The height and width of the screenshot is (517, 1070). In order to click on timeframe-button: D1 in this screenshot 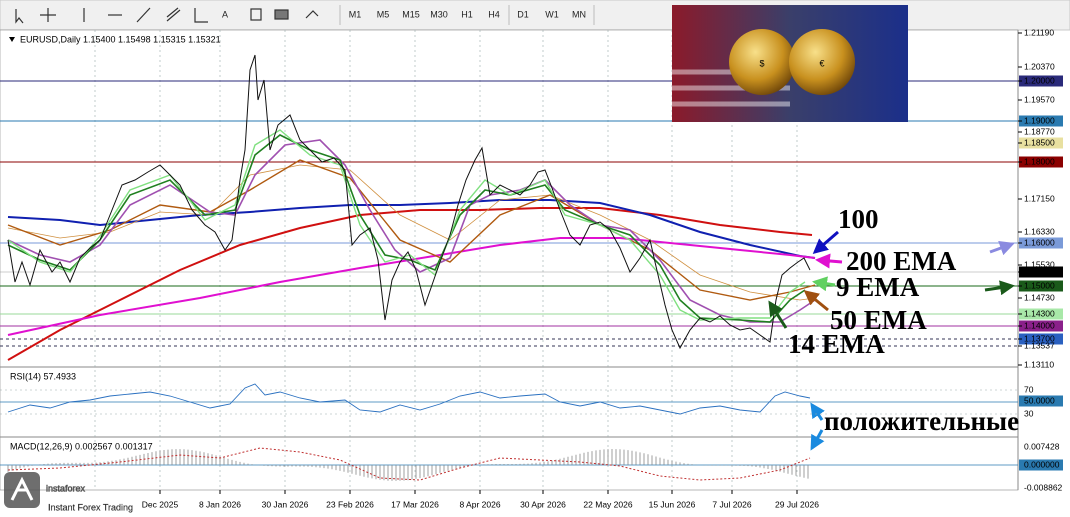, I will do `click(523, 14)`.